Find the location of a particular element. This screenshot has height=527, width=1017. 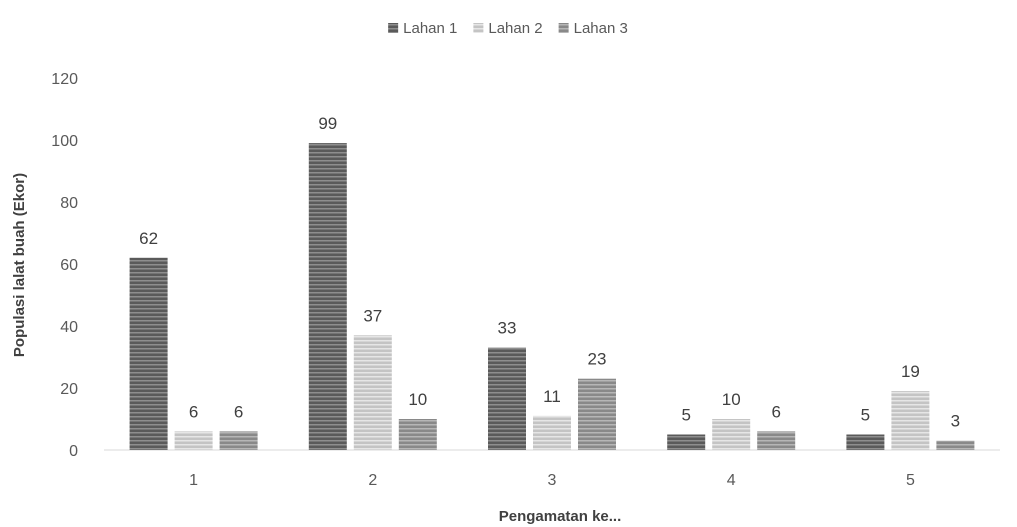

y-tick-label: 20 is located at coordinates (69, 389).